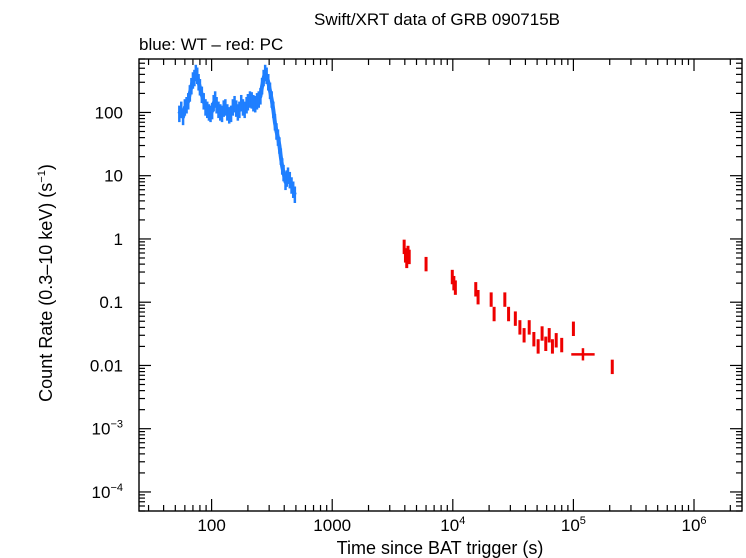  I want to click on y-axis-label: Count Rate (0.3–10 keV) (s−1), so click(46, 283).